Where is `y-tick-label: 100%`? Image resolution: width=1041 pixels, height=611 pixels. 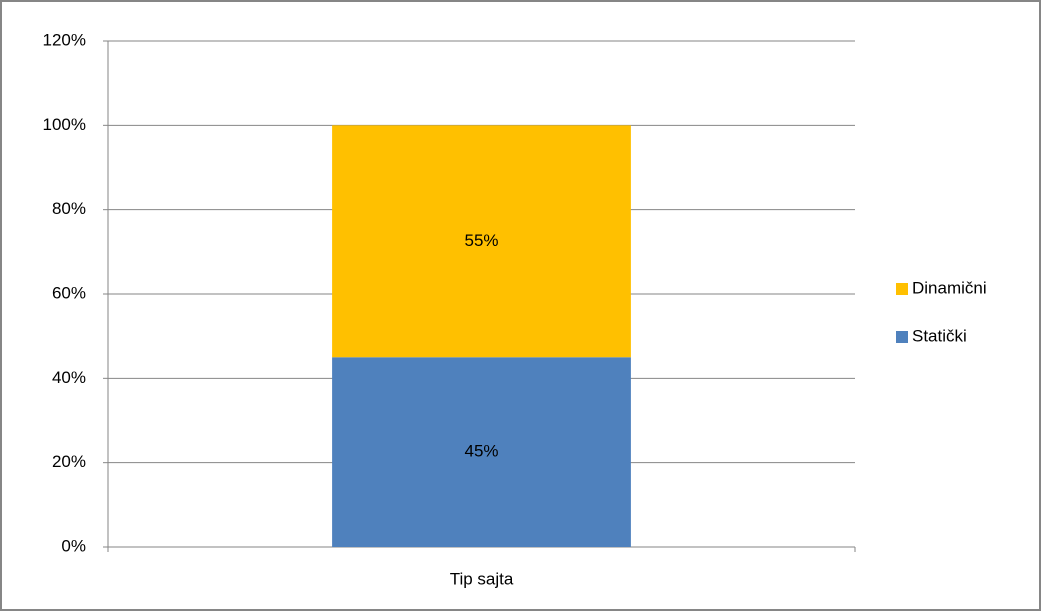 y-tick-label: 100% is located at coordinates (64, 124).